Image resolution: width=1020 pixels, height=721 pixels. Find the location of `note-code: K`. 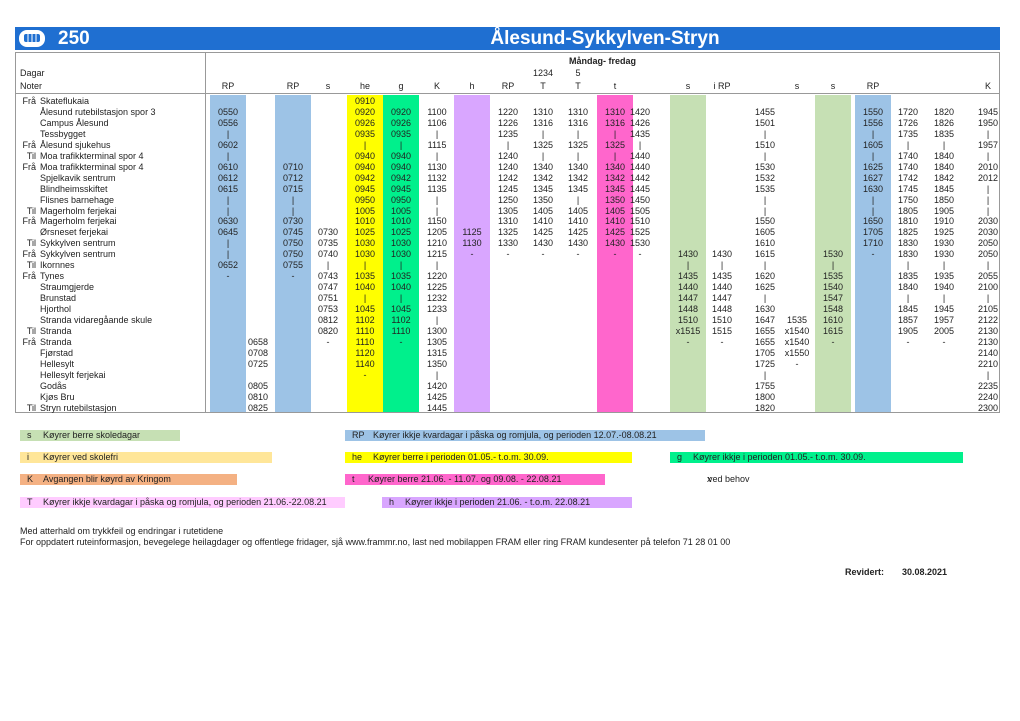

note-code: K is located at coordinates (987, 86).